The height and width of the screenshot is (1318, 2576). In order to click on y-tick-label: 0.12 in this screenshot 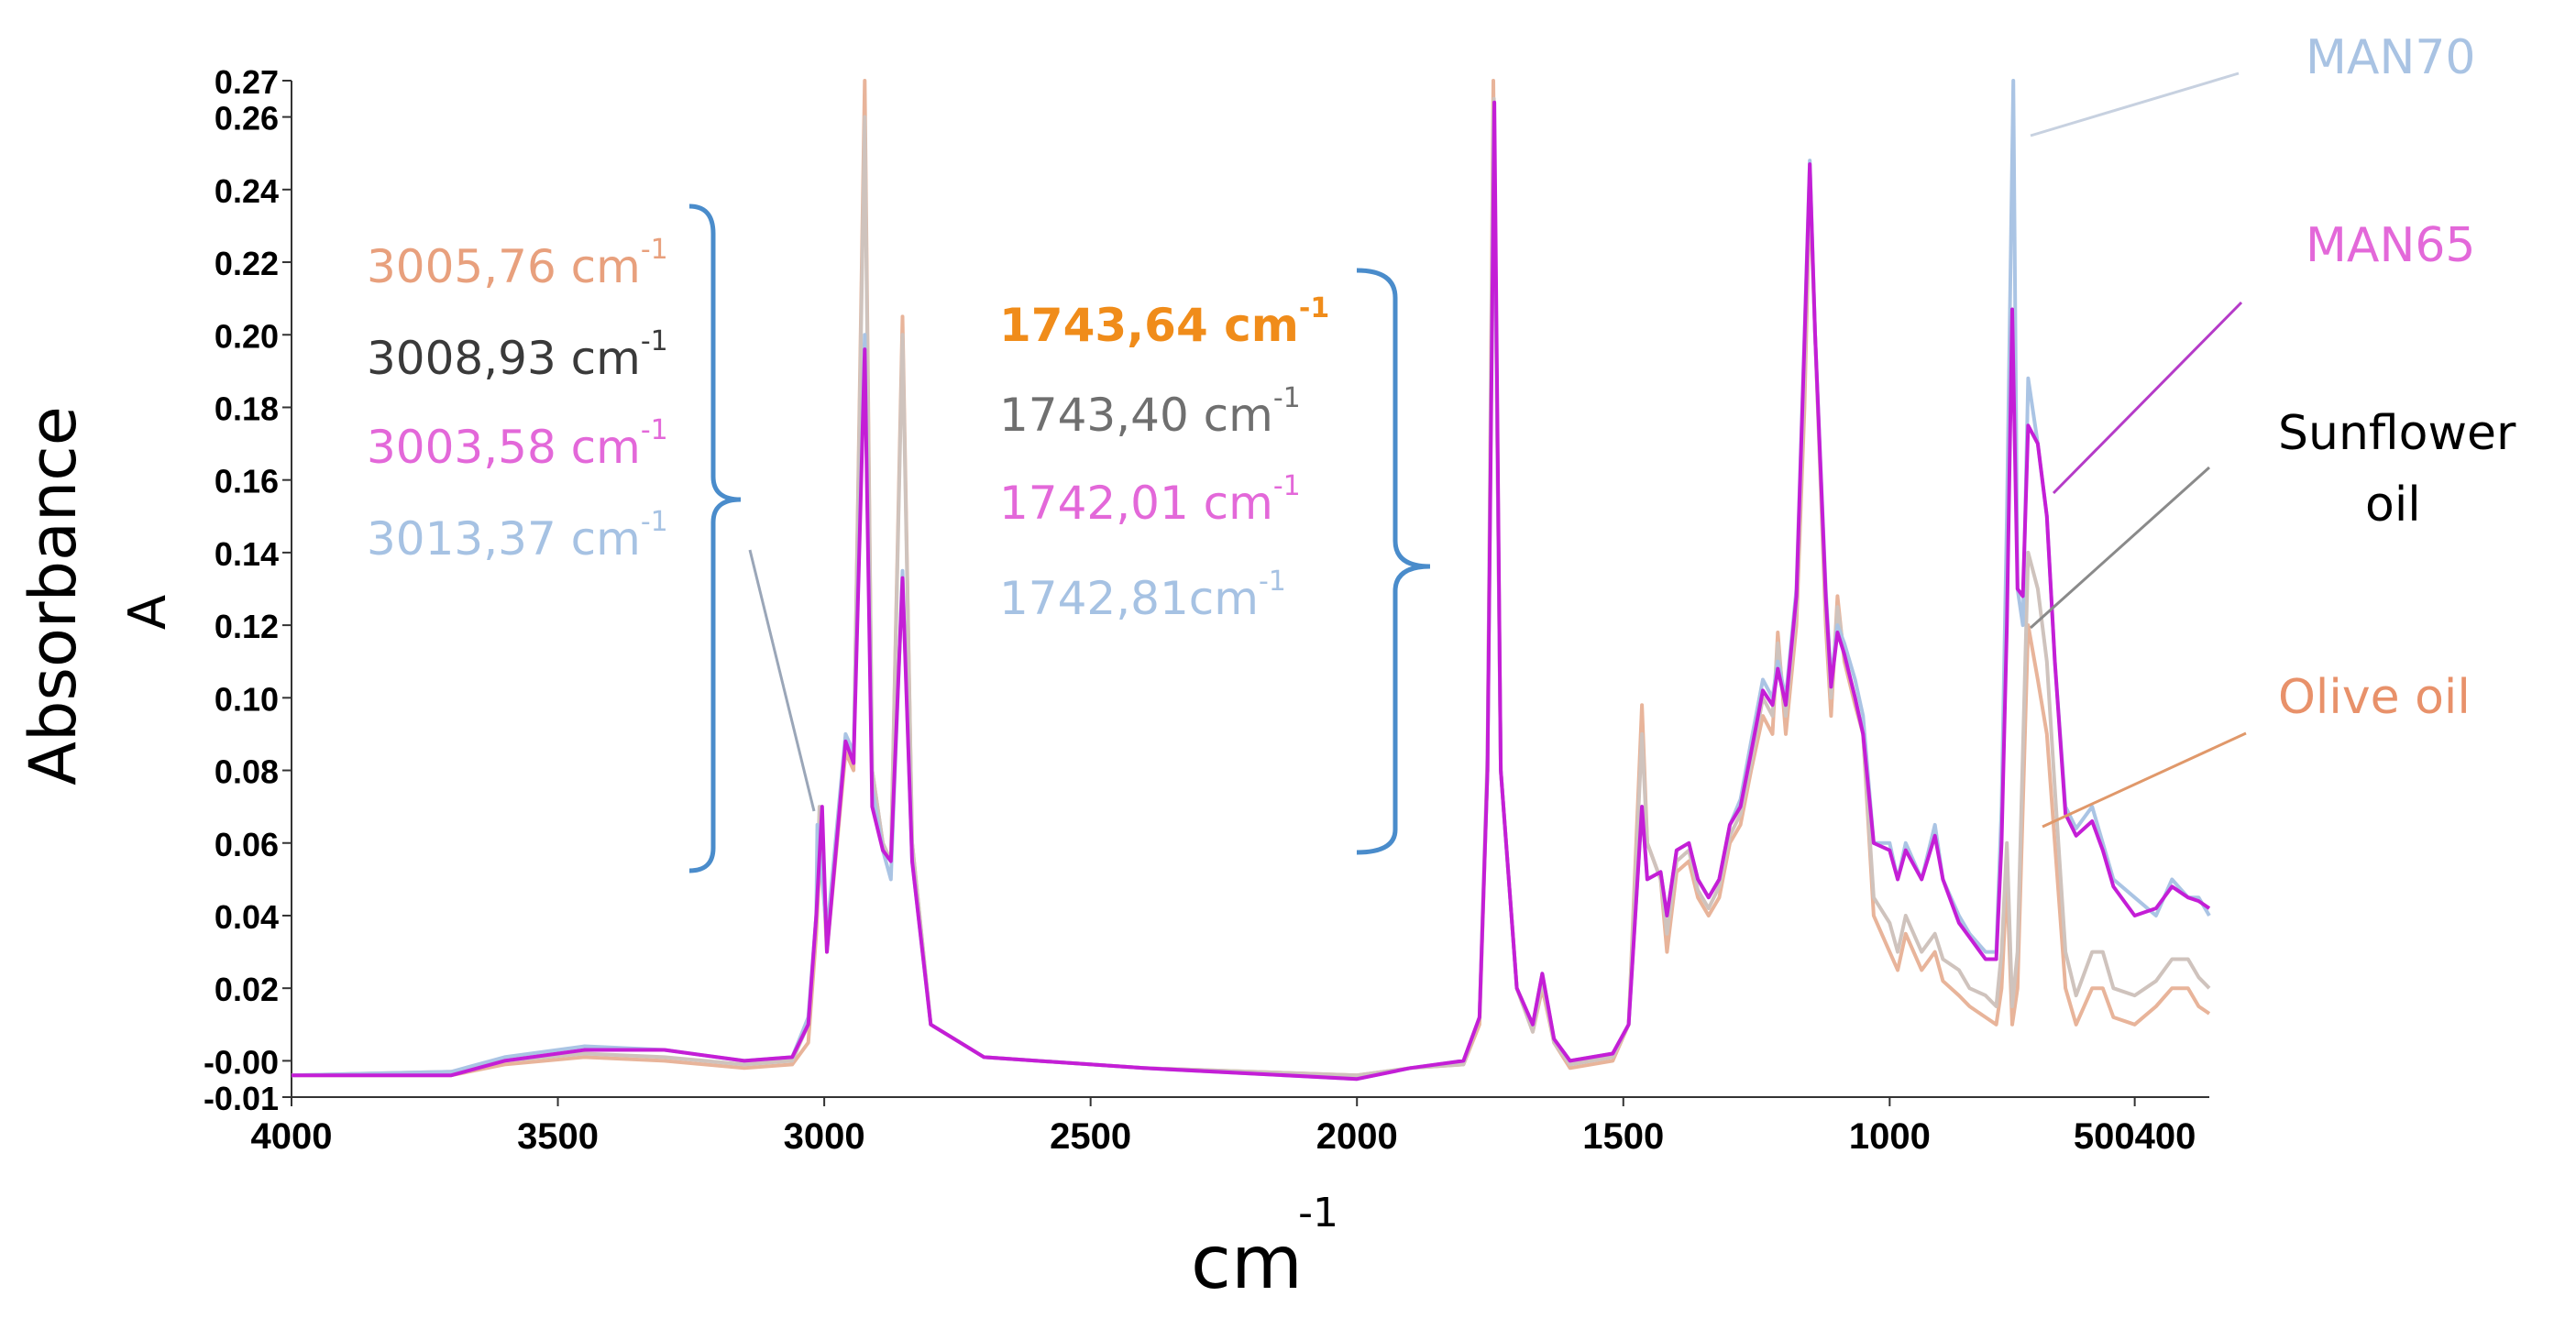, I will do `click(247, 626)`.